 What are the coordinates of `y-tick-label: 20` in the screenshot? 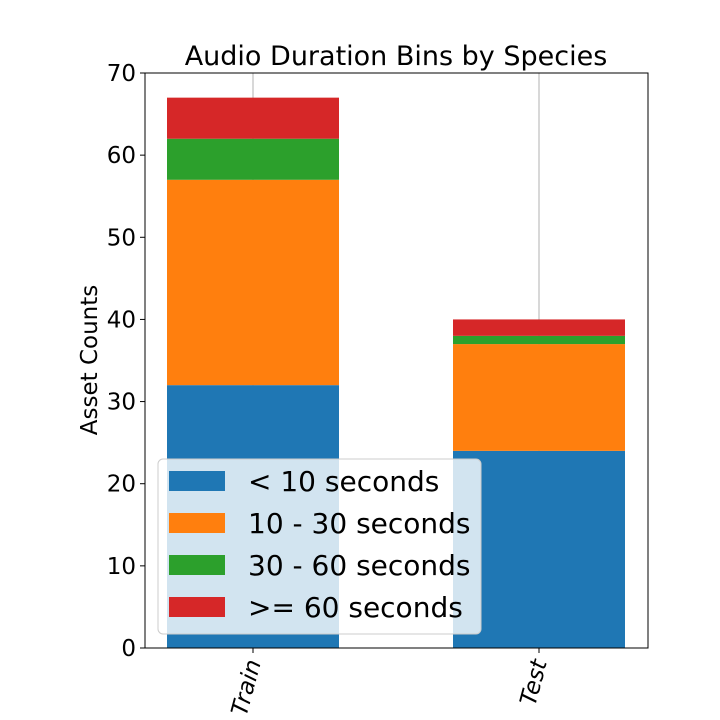 It's located at (121, 485).